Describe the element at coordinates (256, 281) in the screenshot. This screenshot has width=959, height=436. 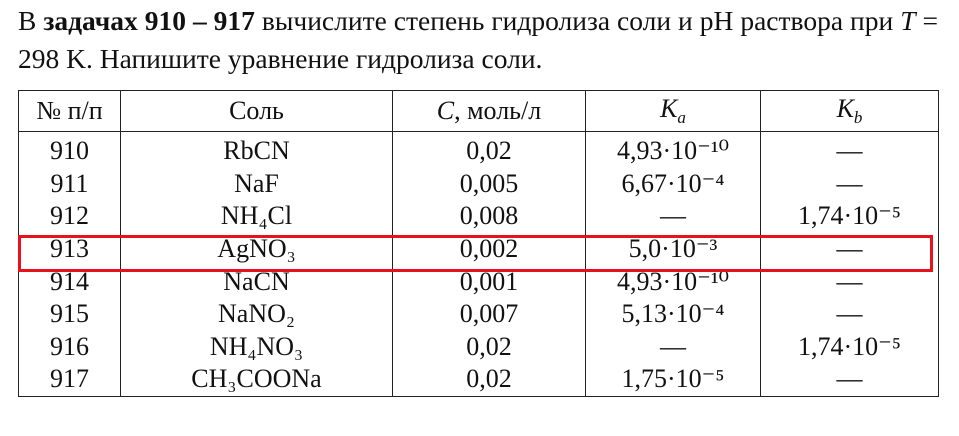
I see `table-cell: NaCN` at that location.